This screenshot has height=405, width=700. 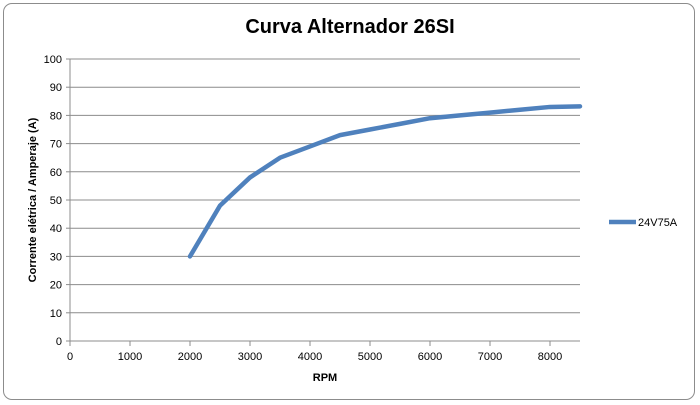 I want to click on x-tick-labels: 0 1000 2000 3000 4000 5000 6000 7000 8000, so click(x=314, y=357).